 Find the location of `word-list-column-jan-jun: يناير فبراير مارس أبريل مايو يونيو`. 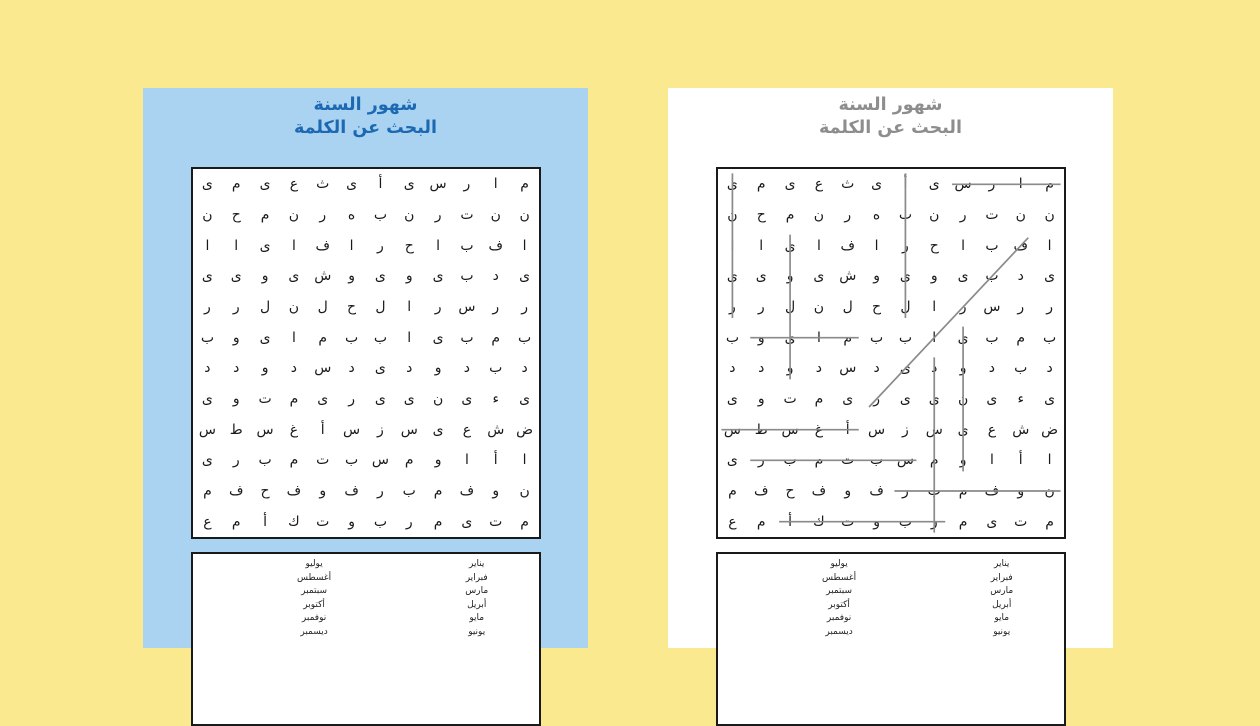

word-list-column-jan-jun: يناير فبراير مارس أبريل مايو يونيو is located at coordinates (1001, 598).